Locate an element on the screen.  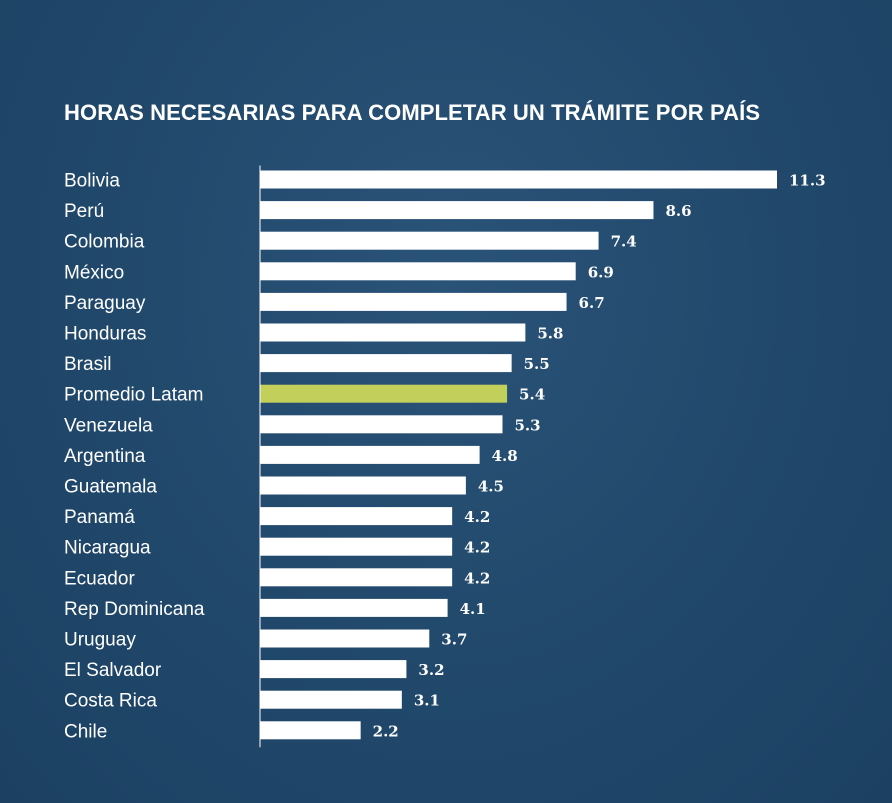
bar-ecuador is located at coordinates (356, 577).